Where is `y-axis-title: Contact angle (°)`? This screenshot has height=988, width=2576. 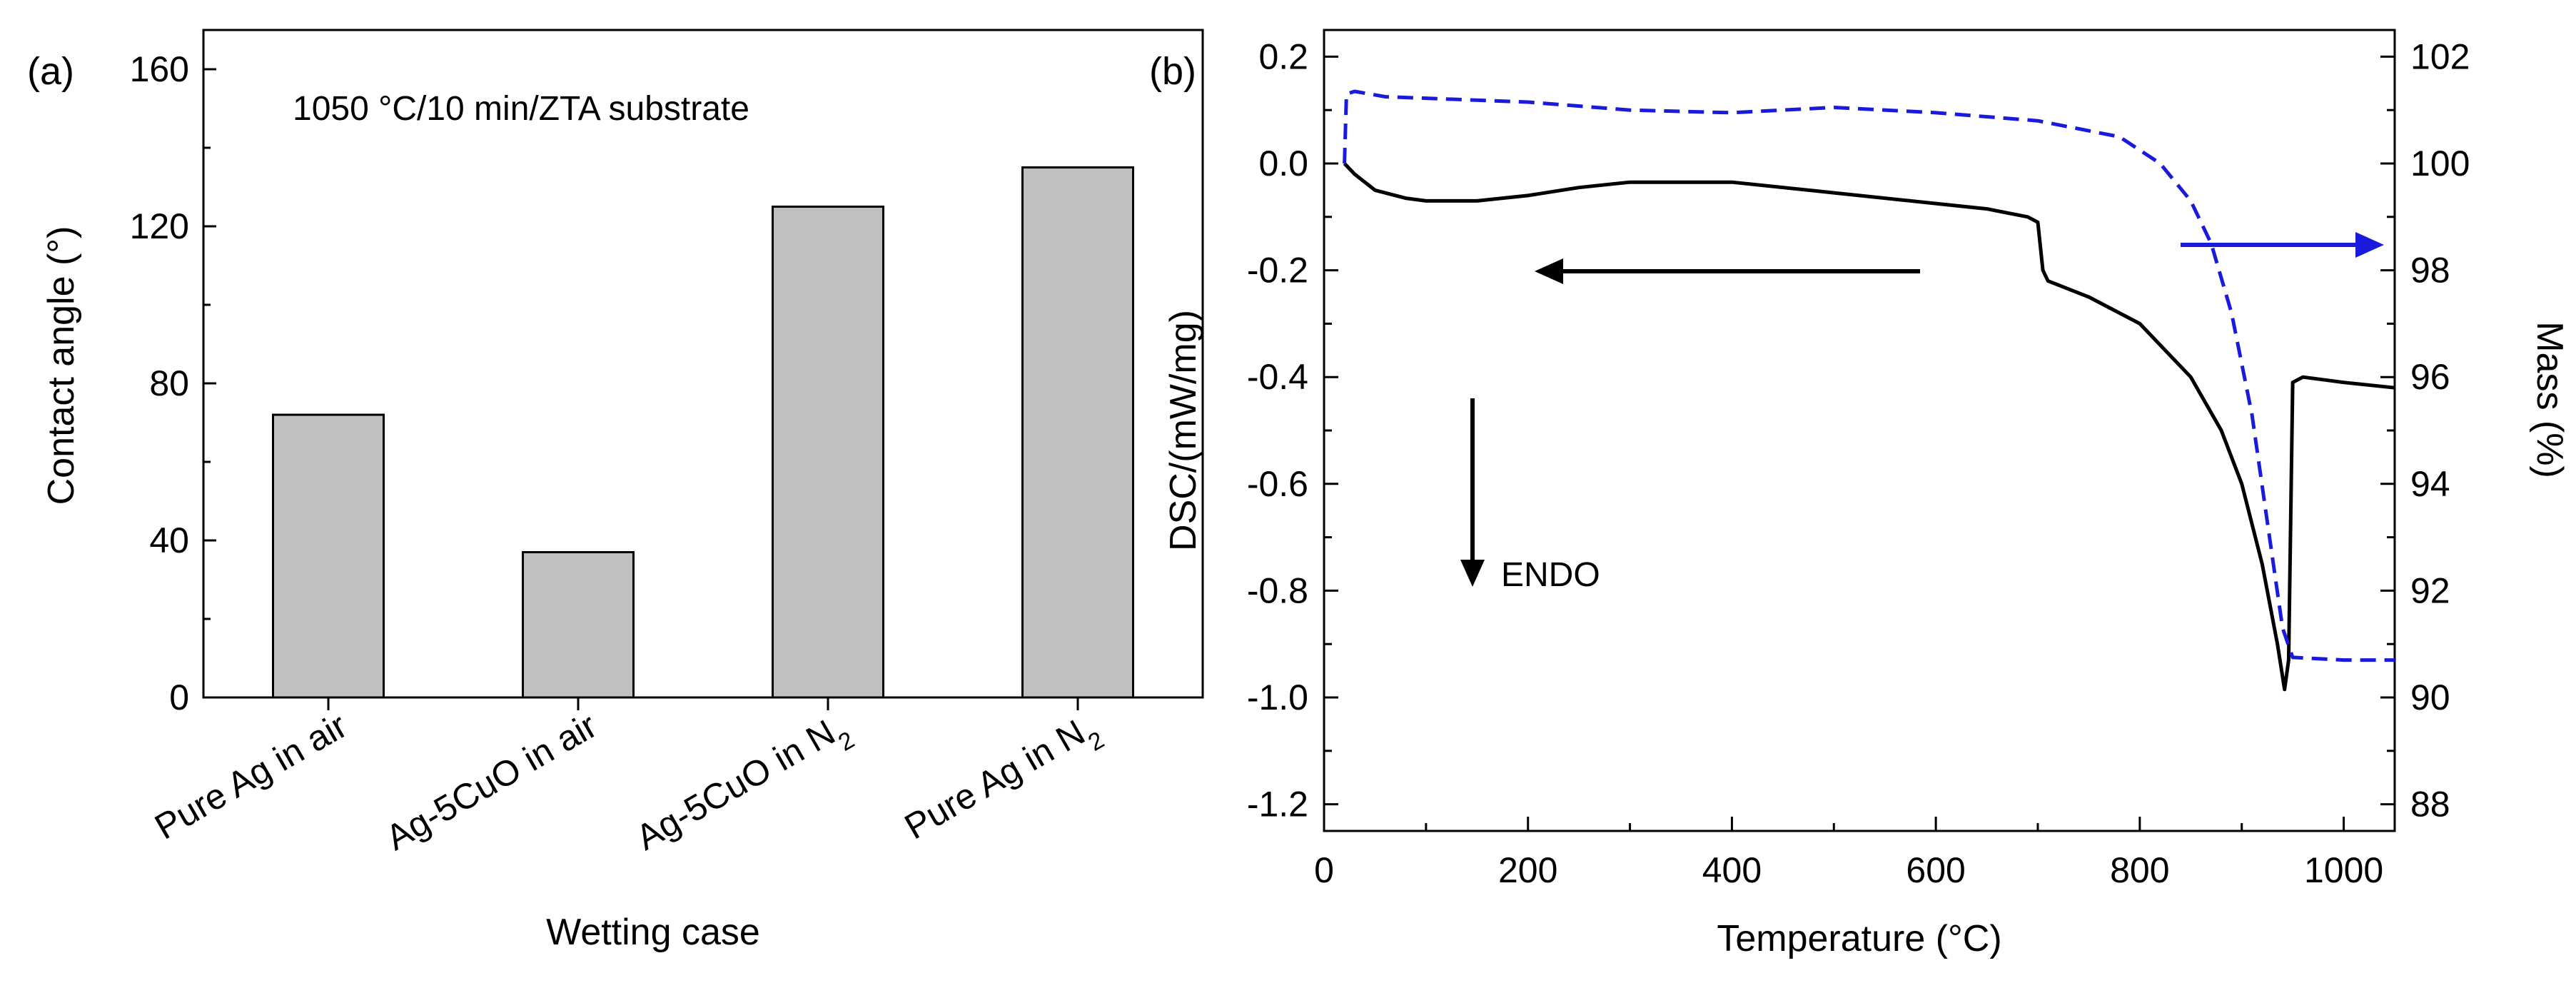 y-axis-title: Contact angle (°) is located at coordinates (61, 365).